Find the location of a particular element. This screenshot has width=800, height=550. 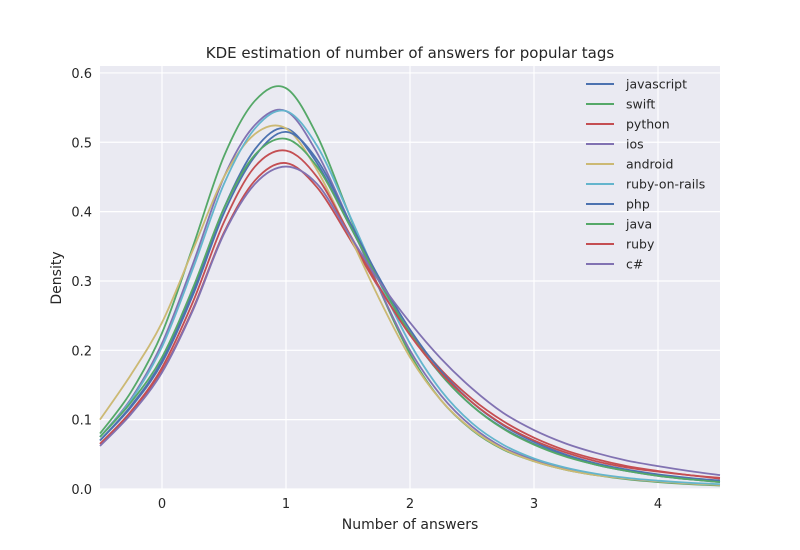

x-tick-label: 0 is located at coordinates (162, 504).